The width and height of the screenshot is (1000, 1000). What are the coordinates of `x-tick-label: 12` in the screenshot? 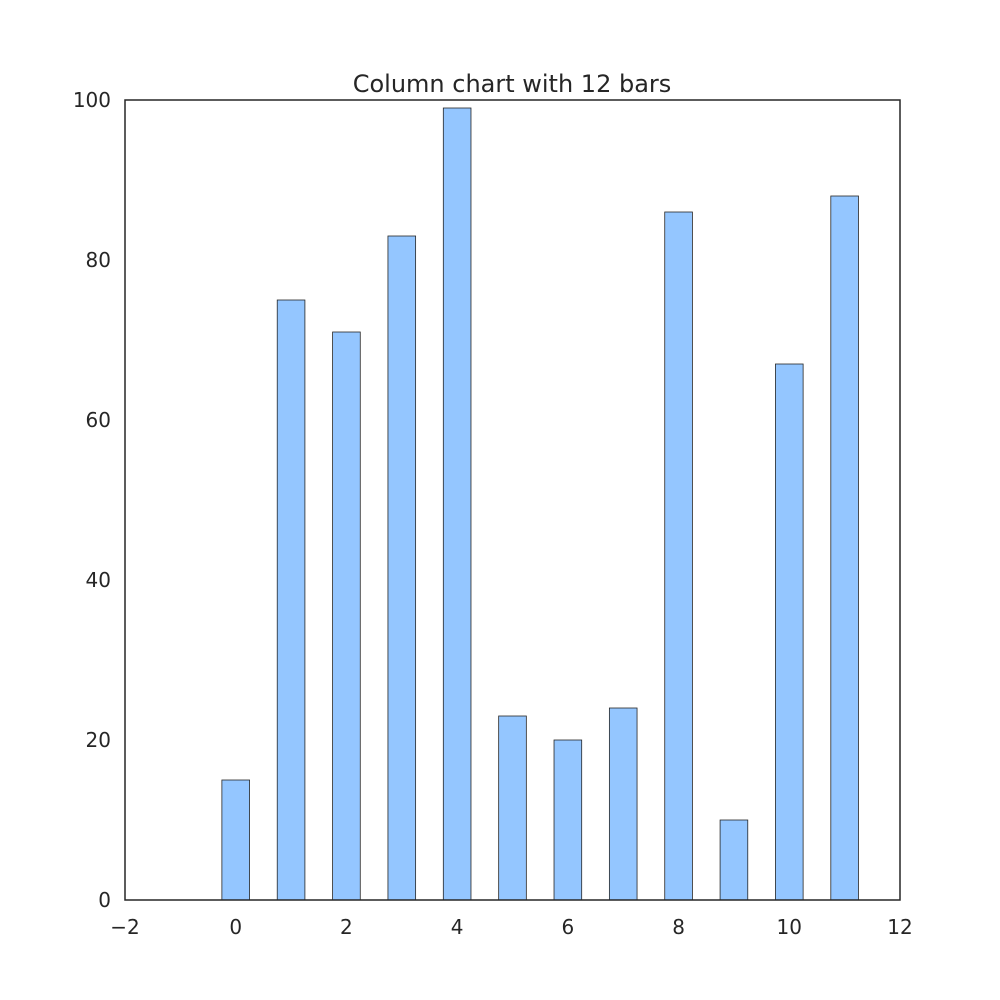 It's located at (899, 927).